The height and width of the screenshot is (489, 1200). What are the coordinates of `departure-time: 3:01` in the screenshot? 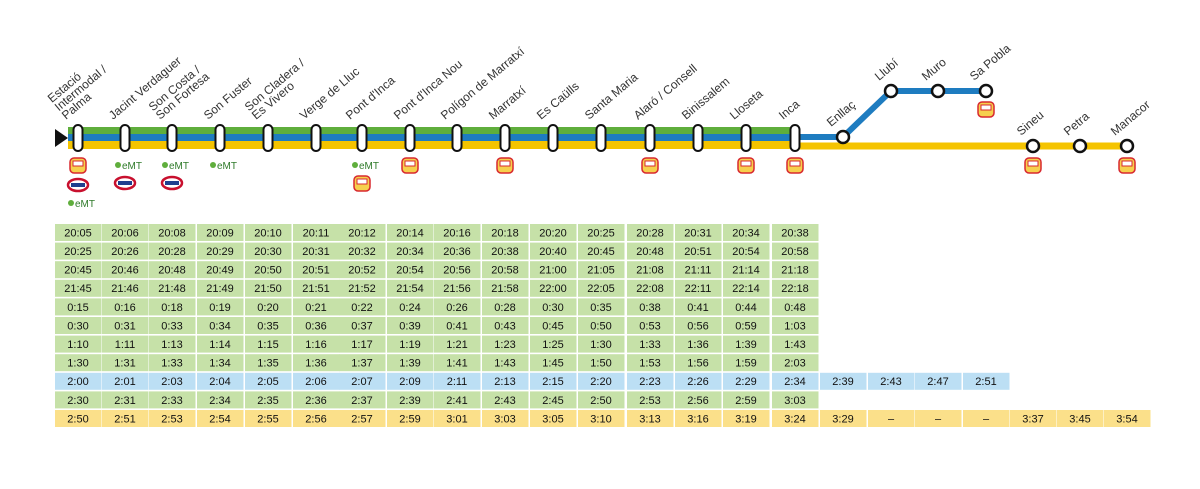 It's located at (456, 419).